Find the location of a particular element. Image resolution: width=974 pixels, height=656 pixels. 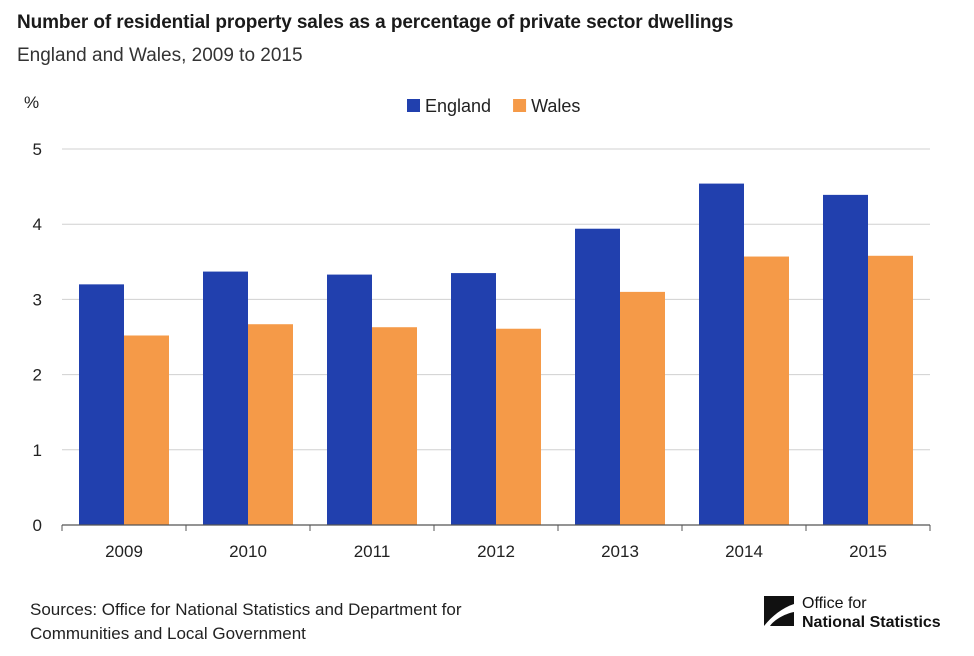

y-tick-label: 1 is located at coordinates (37, 450).